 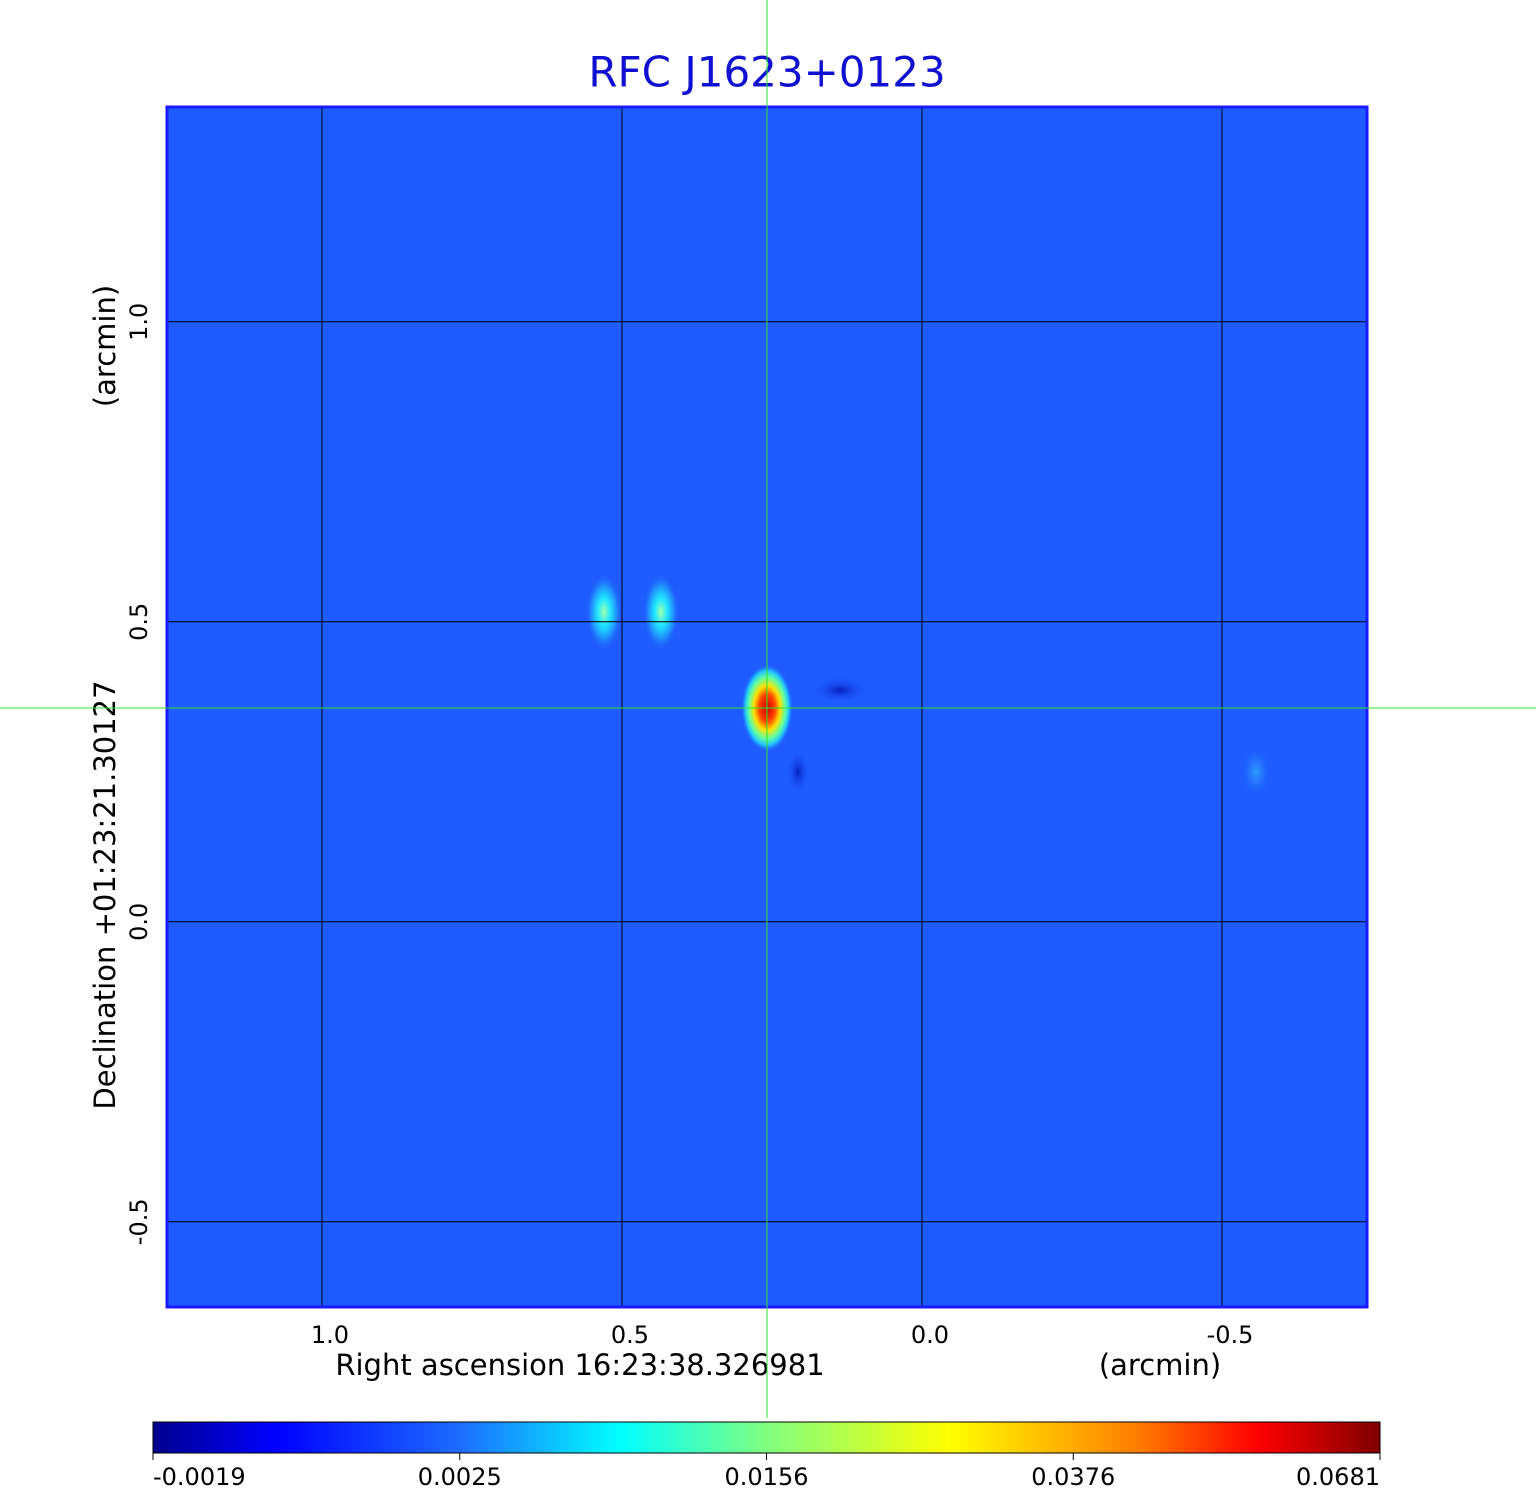 What do you see at coordinates (199, 1477) in the screenshot?
I see `colorbar-tick-label: -0.0019` at bounding box center [199, 1477].